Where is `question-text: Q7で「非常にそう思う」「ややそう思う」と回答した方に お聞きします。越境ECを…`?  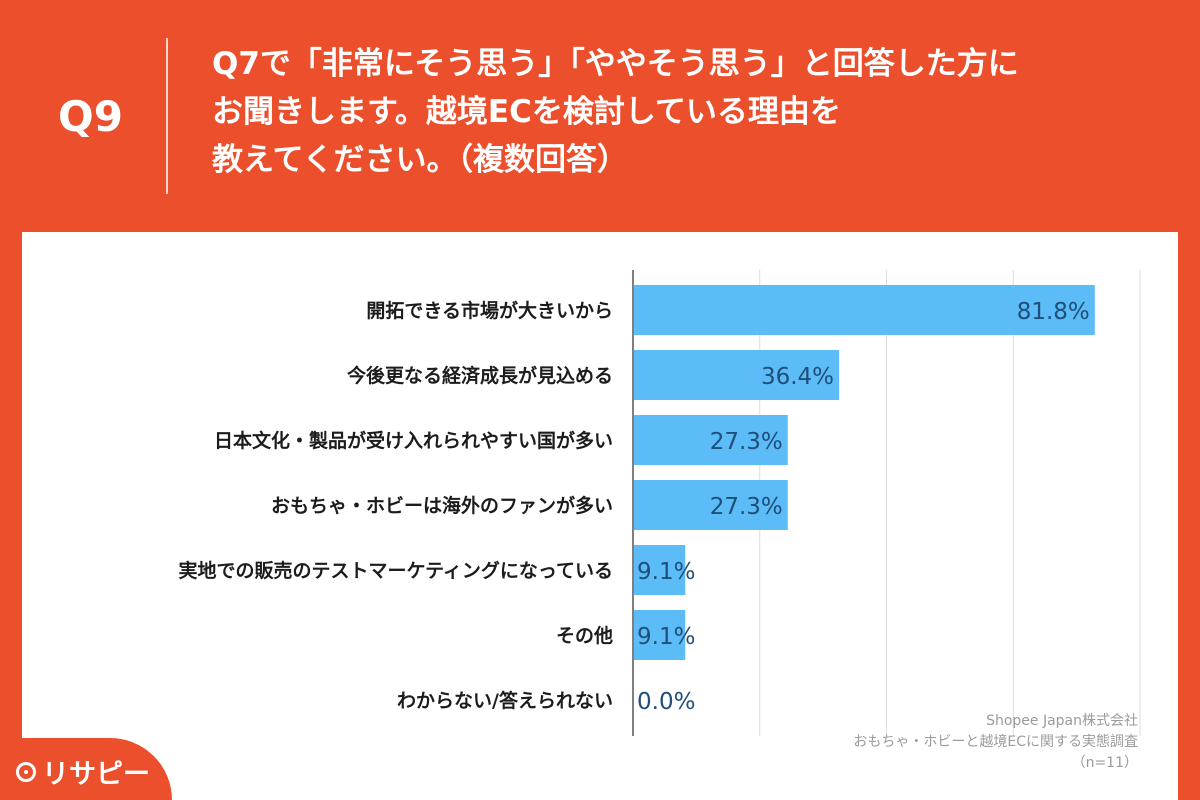
question-text: Q7で「非常にそう思う」「ややそう思う」と回答した方に お聞きします。越境ECを… is located at coordinates (697, 112).